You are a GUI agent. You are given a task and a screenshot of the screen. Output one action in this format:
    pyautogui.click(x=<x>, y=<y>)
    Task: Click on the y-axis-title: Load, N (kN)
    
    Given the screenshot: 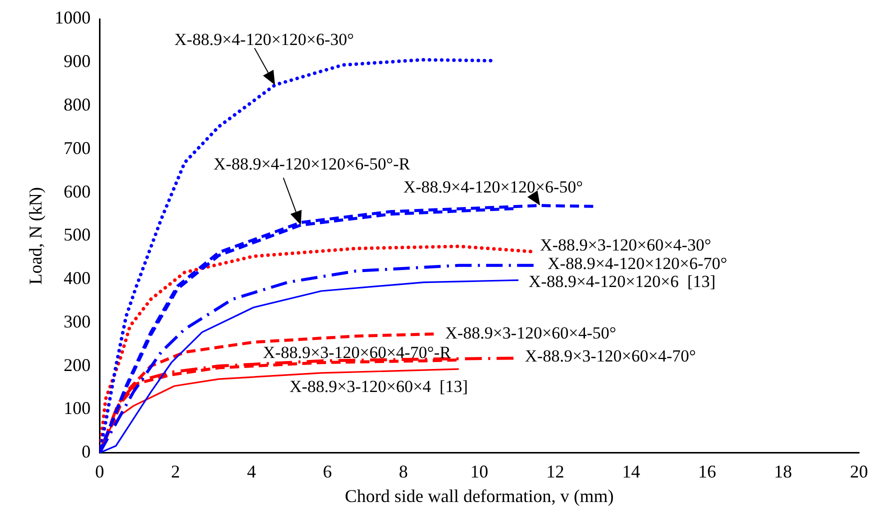 What is the action you would take?
    pyautogui.click(x=36, y=236)
    